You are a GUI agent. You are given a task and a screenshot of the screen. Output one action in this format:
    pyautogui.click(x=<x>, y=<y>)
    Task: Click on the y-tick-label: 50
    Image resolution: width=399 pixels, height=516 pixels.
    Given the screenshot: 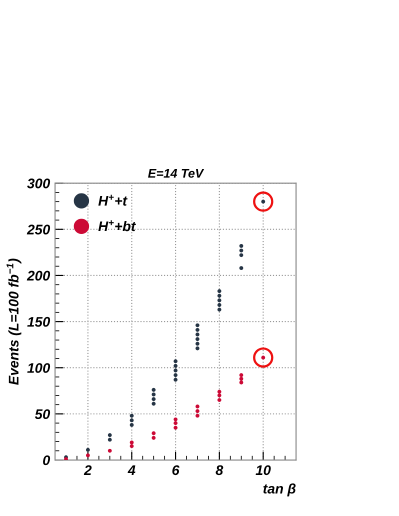 What is the action you would take?
    pyautogui.click(x=42, y=414)
    